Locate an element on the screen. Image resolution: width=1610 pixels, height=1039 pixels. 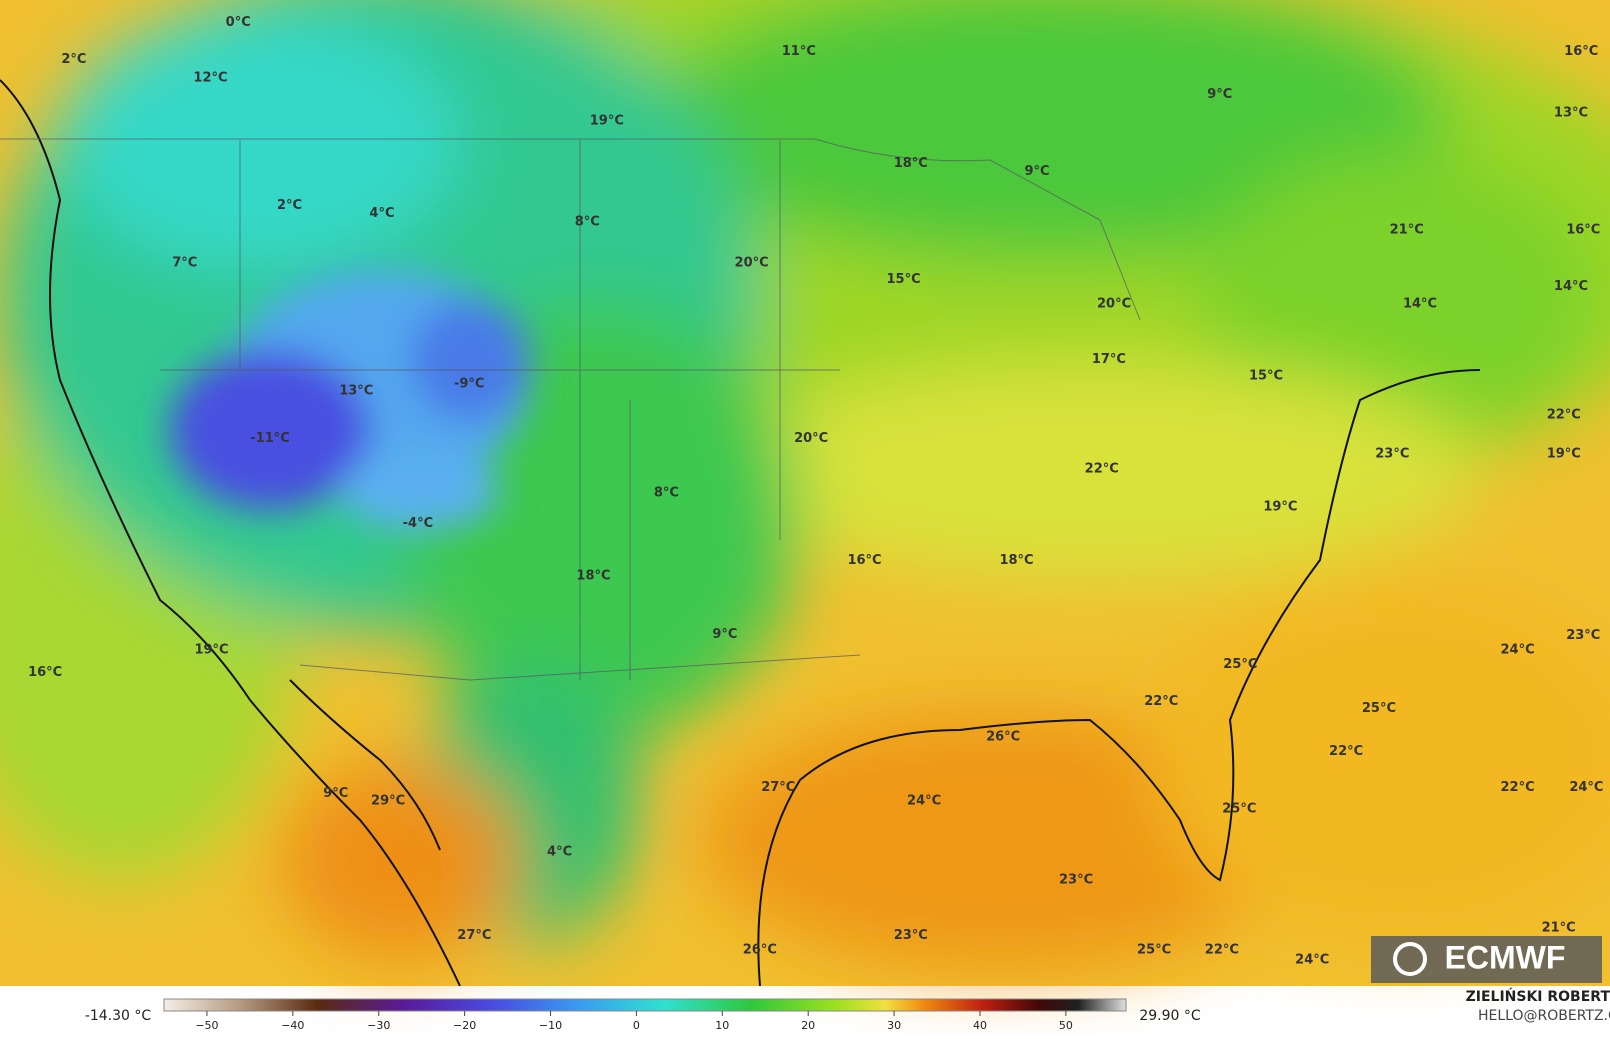
colorbar-tick-label: 50 is located at coordinates (1066, 1025).